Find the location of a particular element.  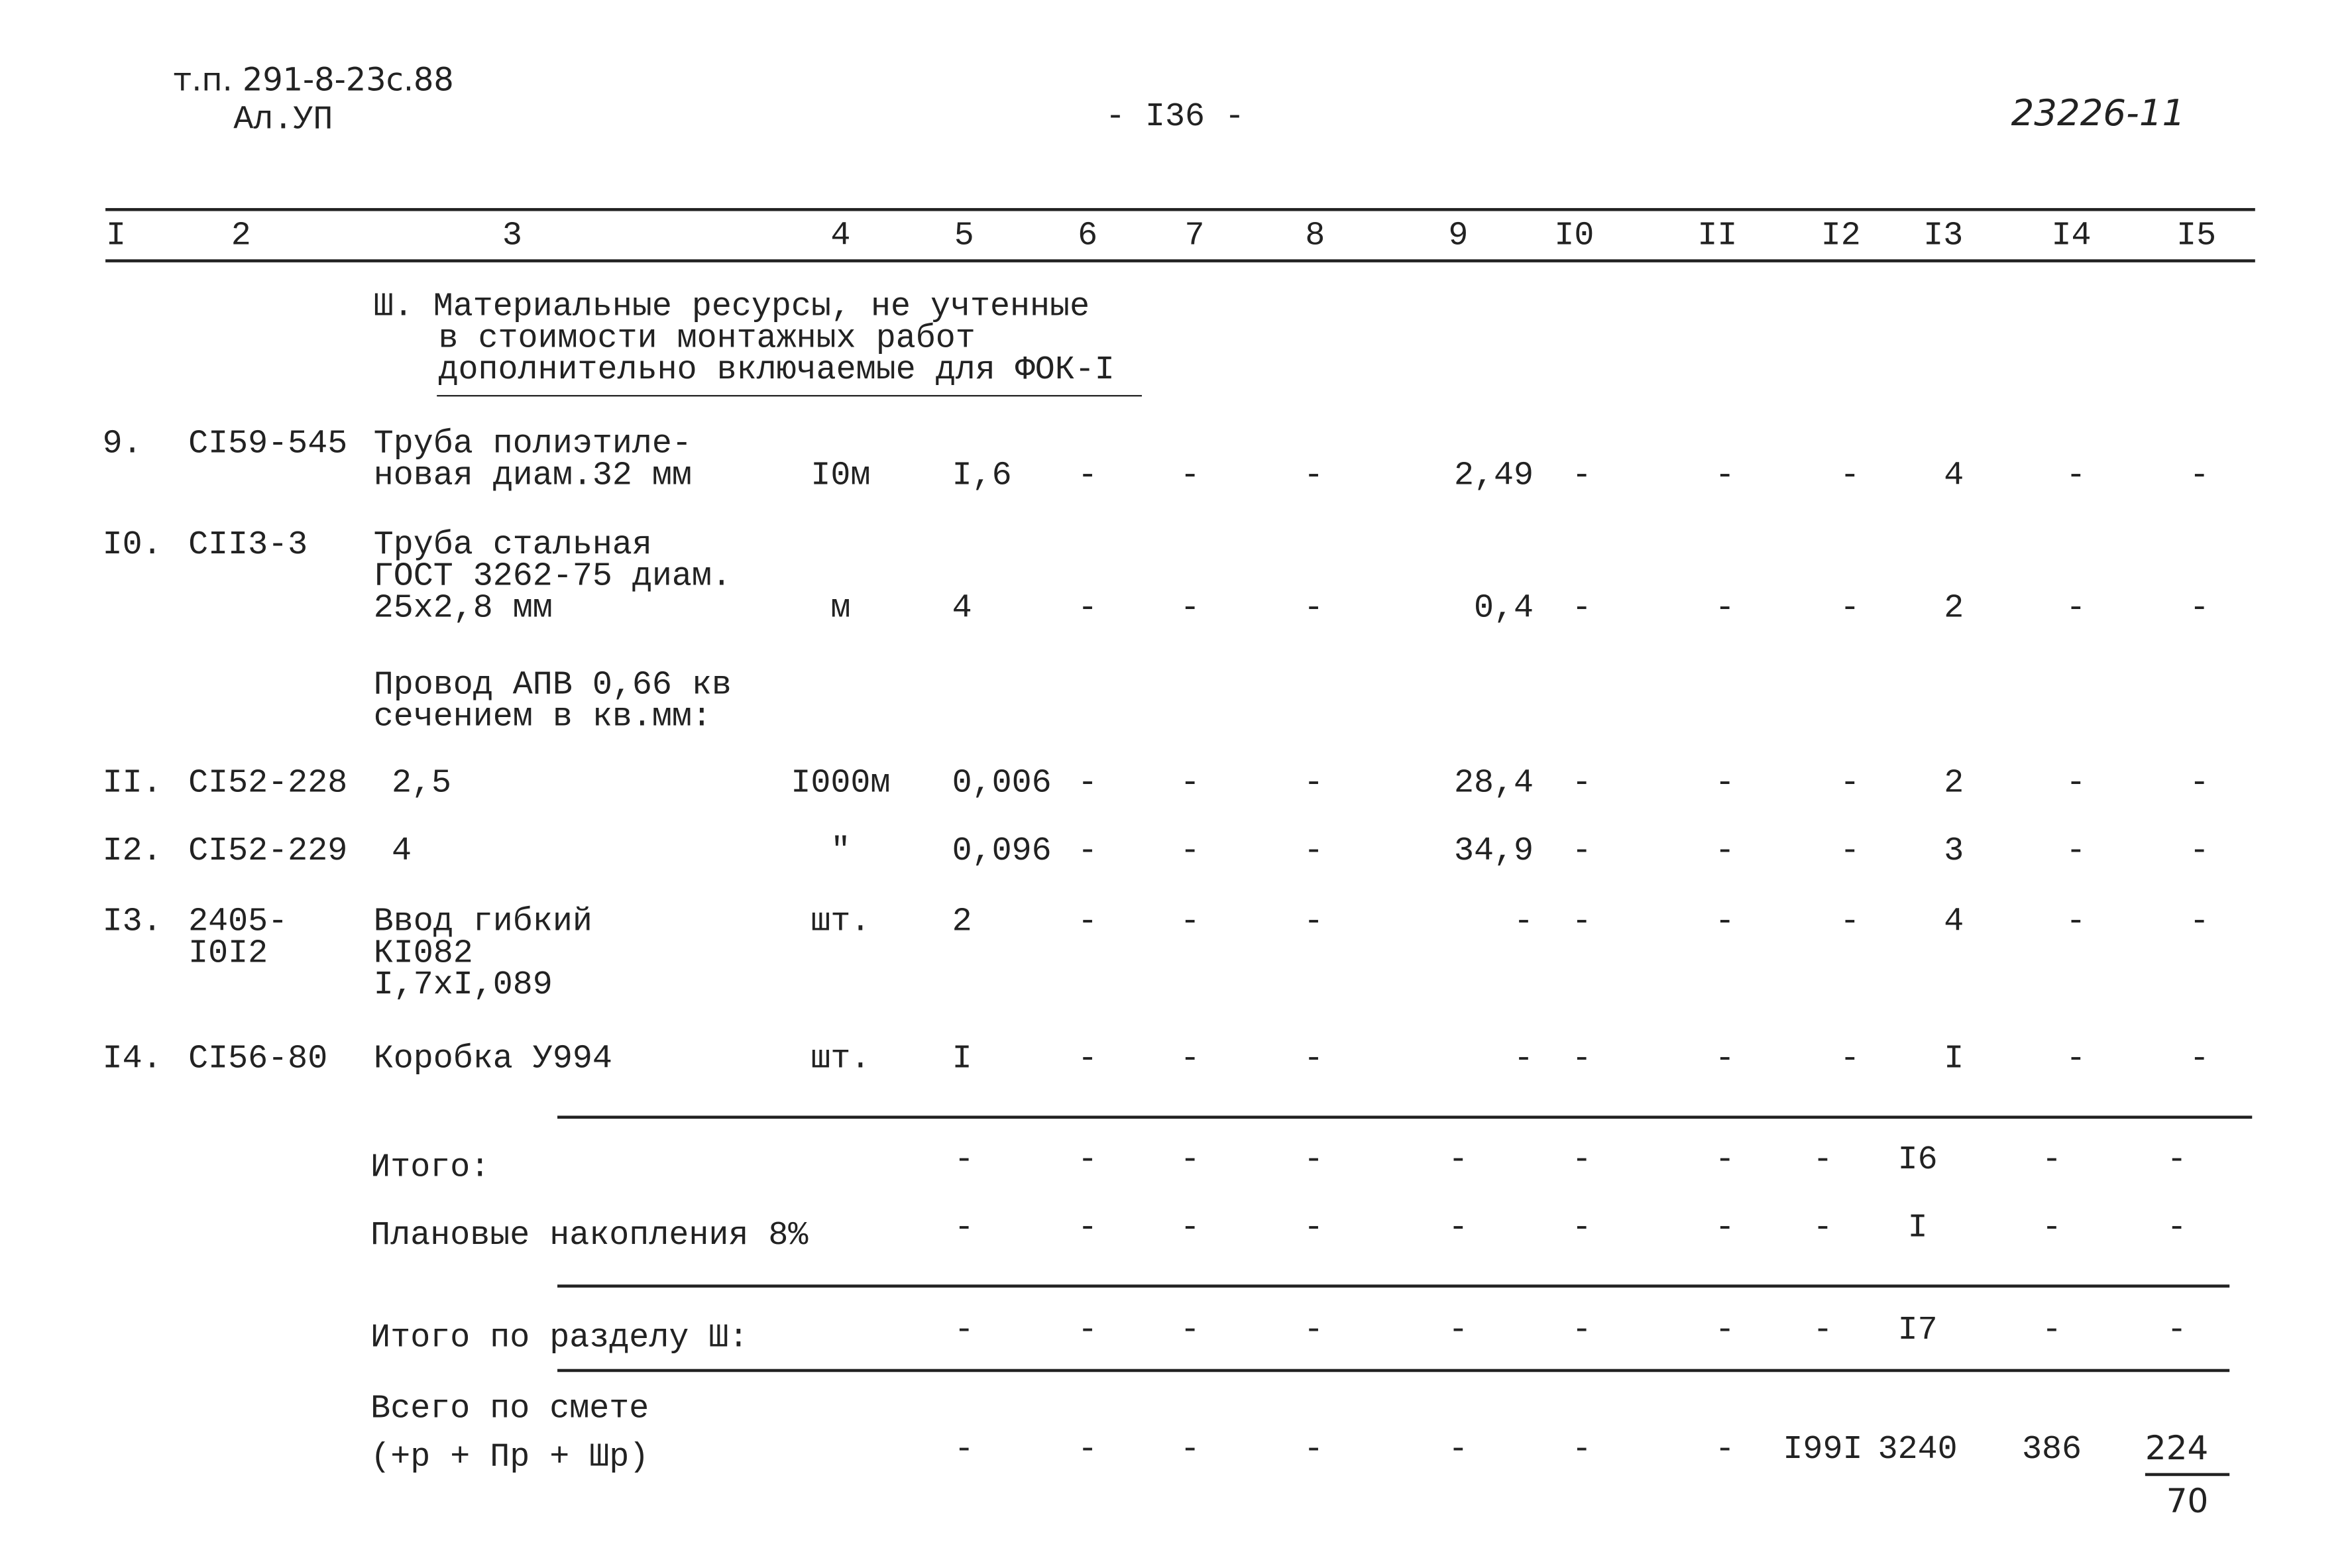

cell: 2,5 is located at coordinates (422, 784).